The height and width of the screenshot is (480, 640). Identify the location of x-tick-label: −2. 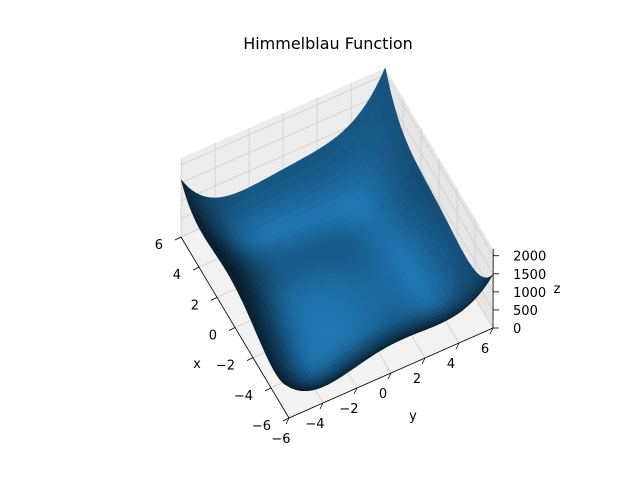
(225, 366).